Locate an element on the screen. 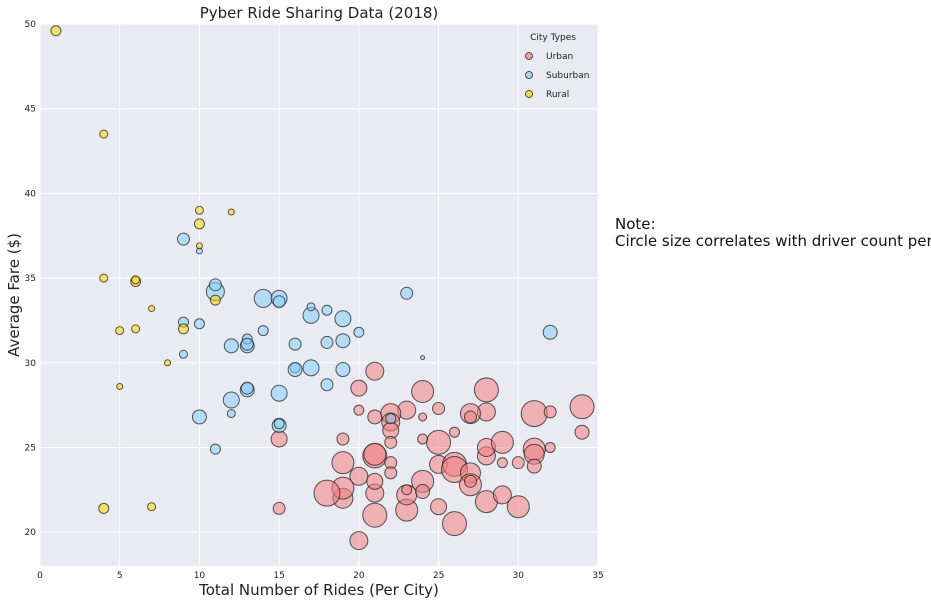  x-tick-label: 35 is located at coordinates (597, 576).